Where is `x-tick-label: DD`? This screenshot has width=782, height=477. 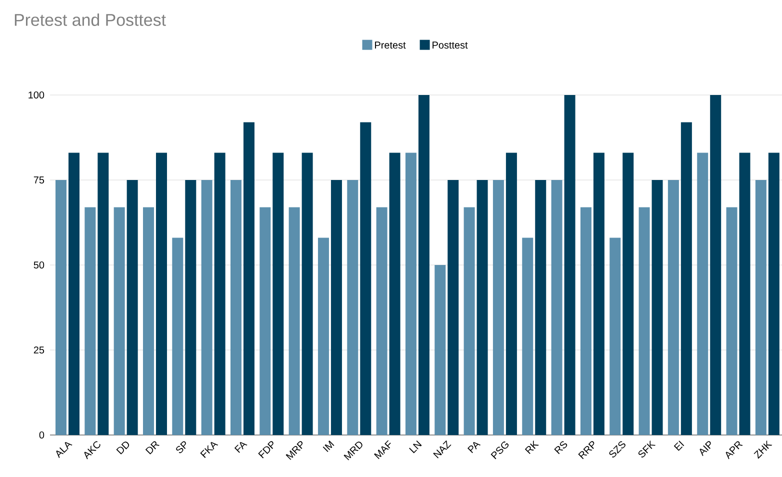 x-tick-label: DD is located at coordinates (123, 448).